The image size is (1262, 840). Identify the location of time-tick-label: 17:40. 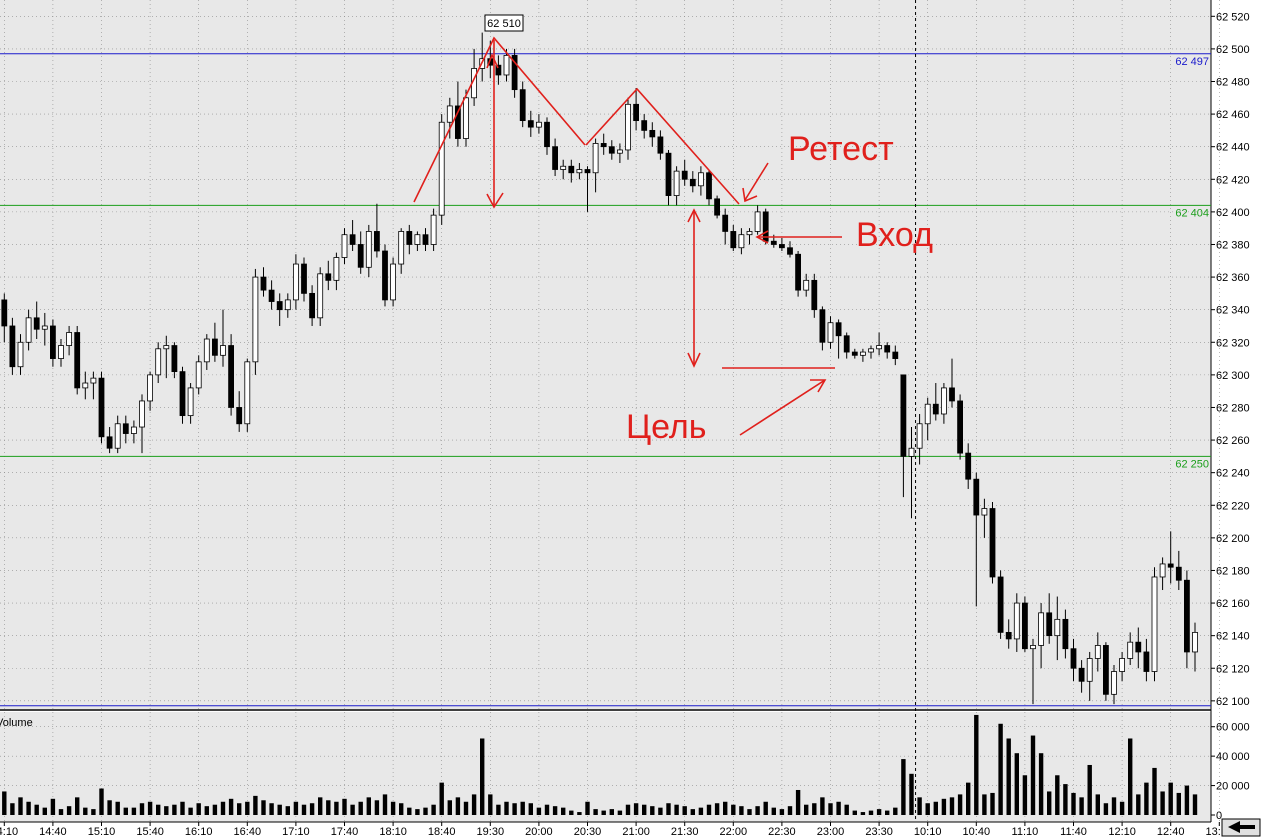
(345, 832).